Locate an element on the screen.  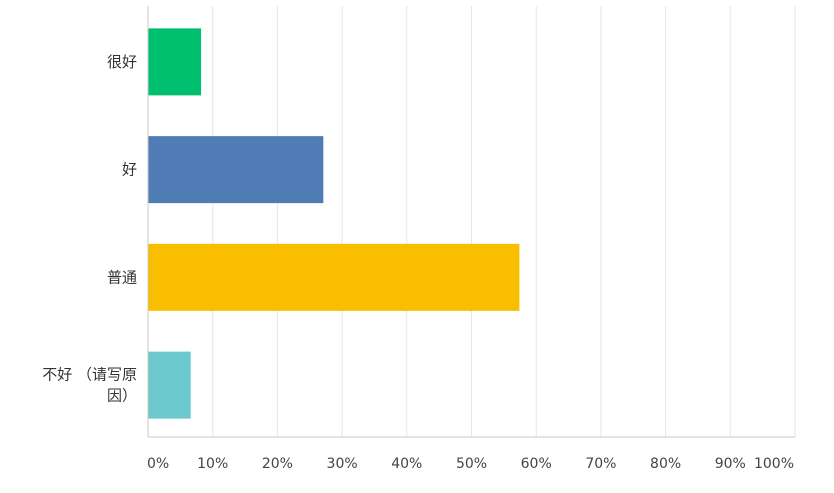
x-tick-label: 80% is located at coordinates (665, 464).